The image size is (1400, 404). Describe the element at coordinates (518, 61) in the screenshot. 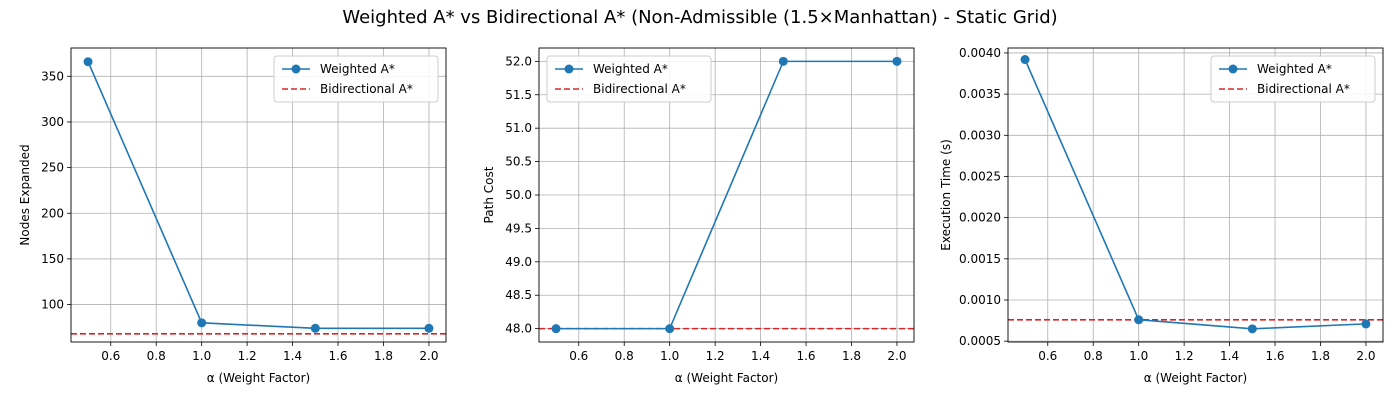

I see `y-tick-label: 52.0` at that location.